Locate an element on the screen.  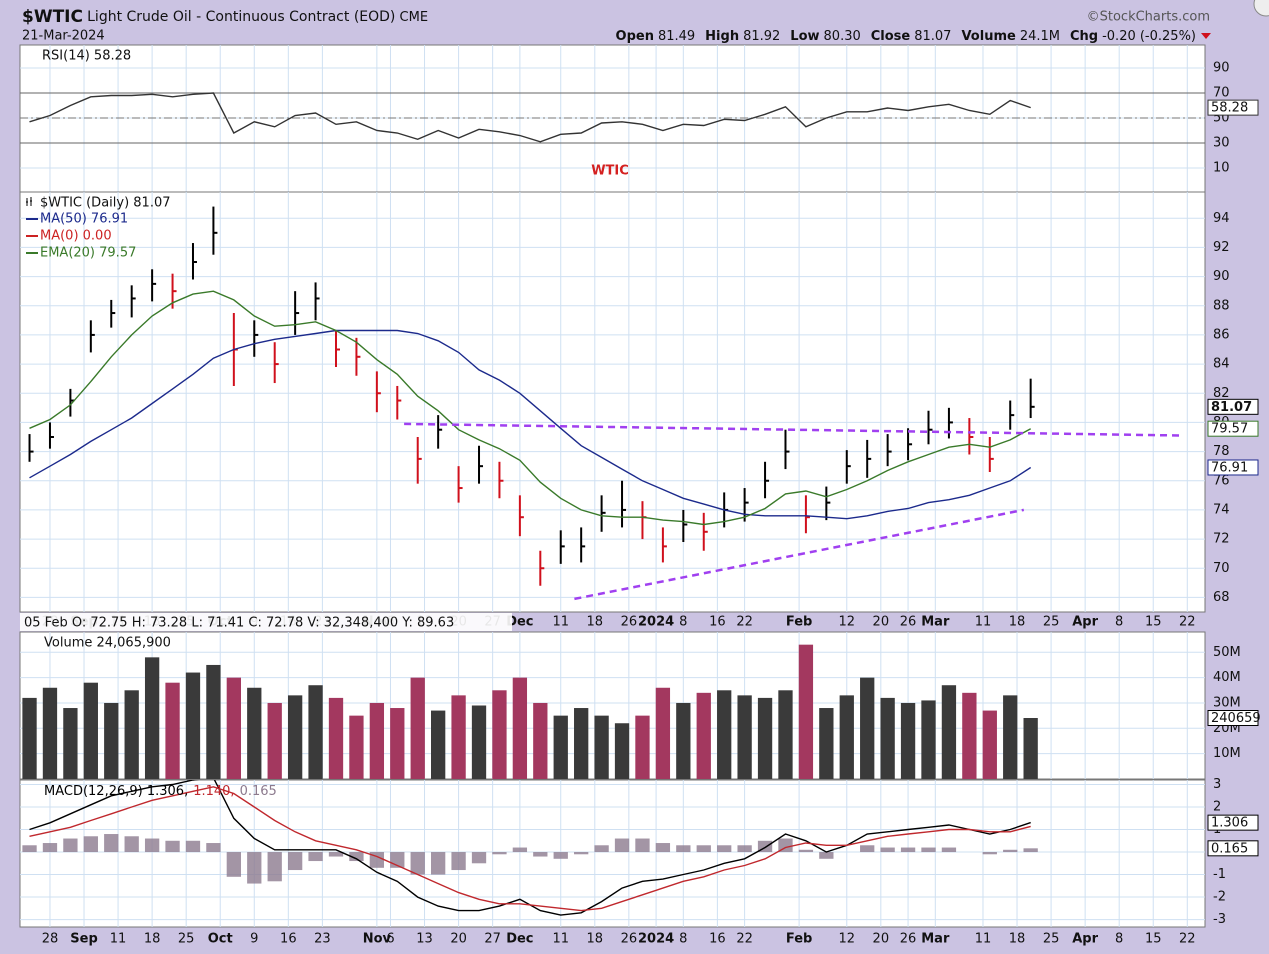
series-line is located at coordinates (530, 849).